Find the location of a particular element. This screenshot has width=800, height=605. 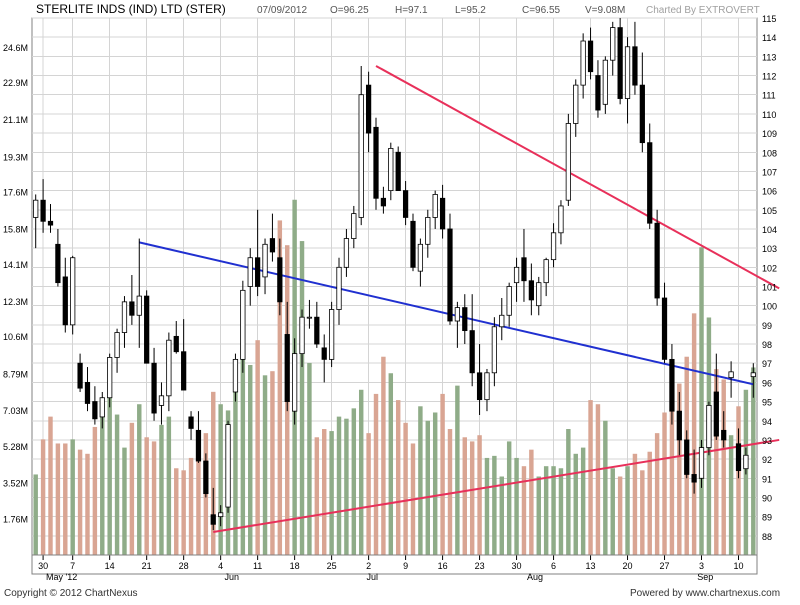

price-tick-label: 99 is located at coordinates (767, 326).